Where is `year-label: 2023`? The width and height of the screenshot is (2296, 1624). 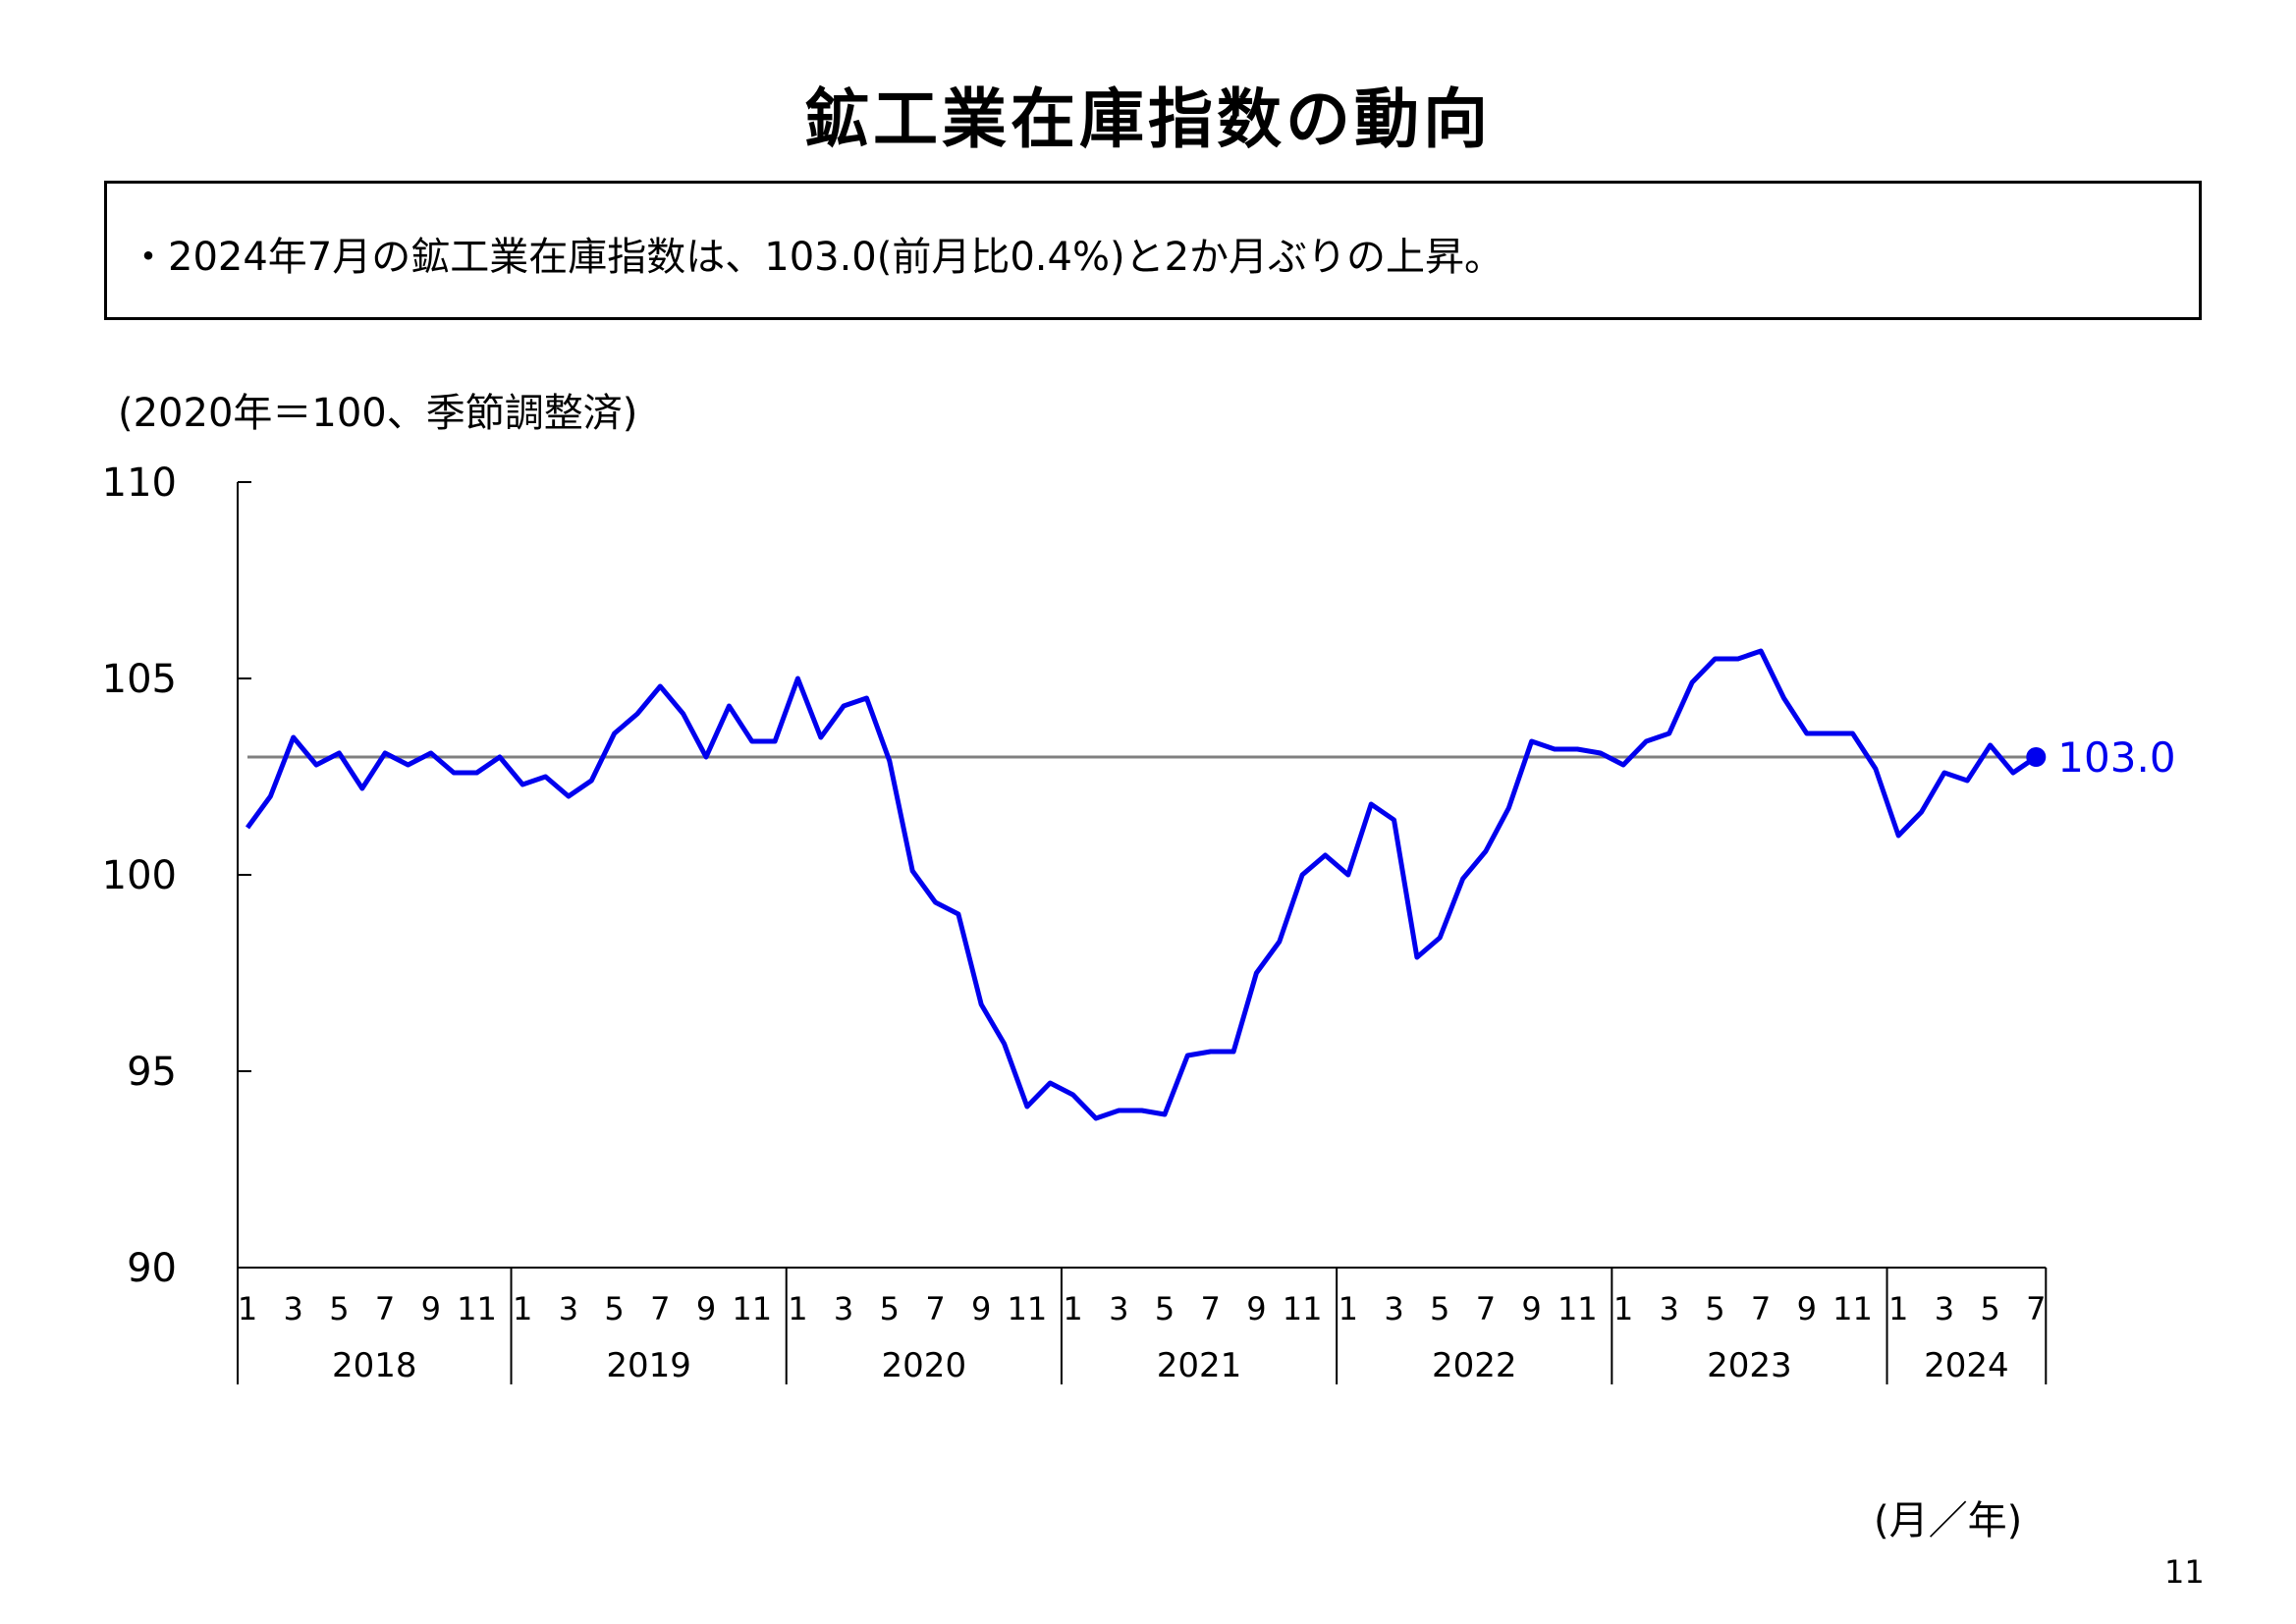 year-label: 2023 is located at coordinates (1749, 1365).